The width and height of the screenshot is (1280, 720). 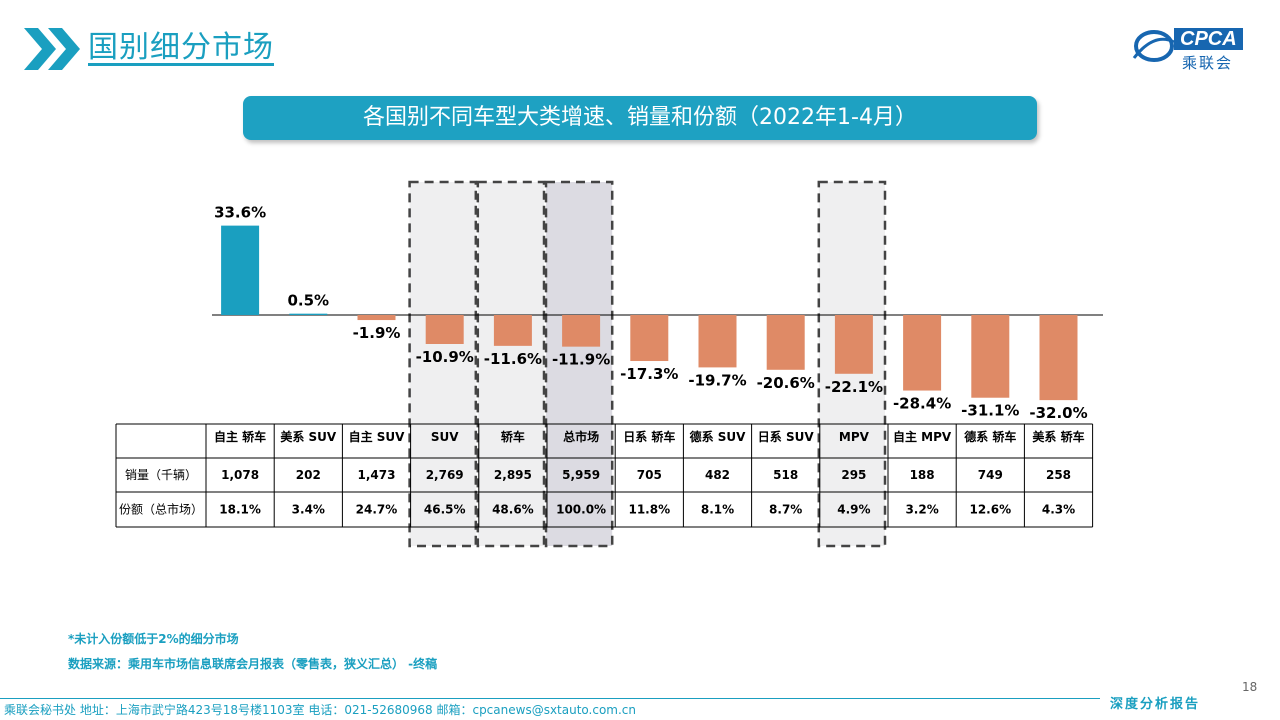 What do you see at coordinates (513, 359) in the screenshot?
I see `bar-value-label-轿车: -11.6%` at bounding box center [513, 359].